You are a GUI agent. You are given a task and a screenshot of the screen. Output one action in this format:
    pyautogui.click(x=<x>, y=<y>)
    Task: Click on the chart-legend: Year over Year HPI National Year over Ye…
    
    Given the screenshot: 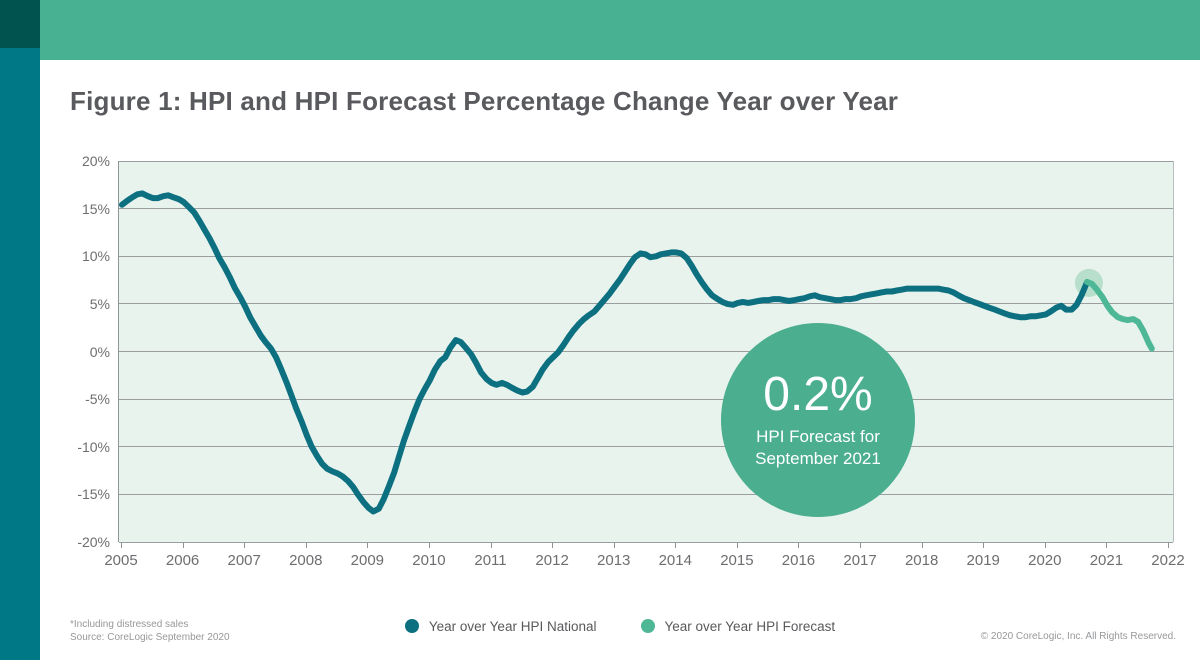 What is the action you would take?
    pyautogui.click(x=620, y=626)
    